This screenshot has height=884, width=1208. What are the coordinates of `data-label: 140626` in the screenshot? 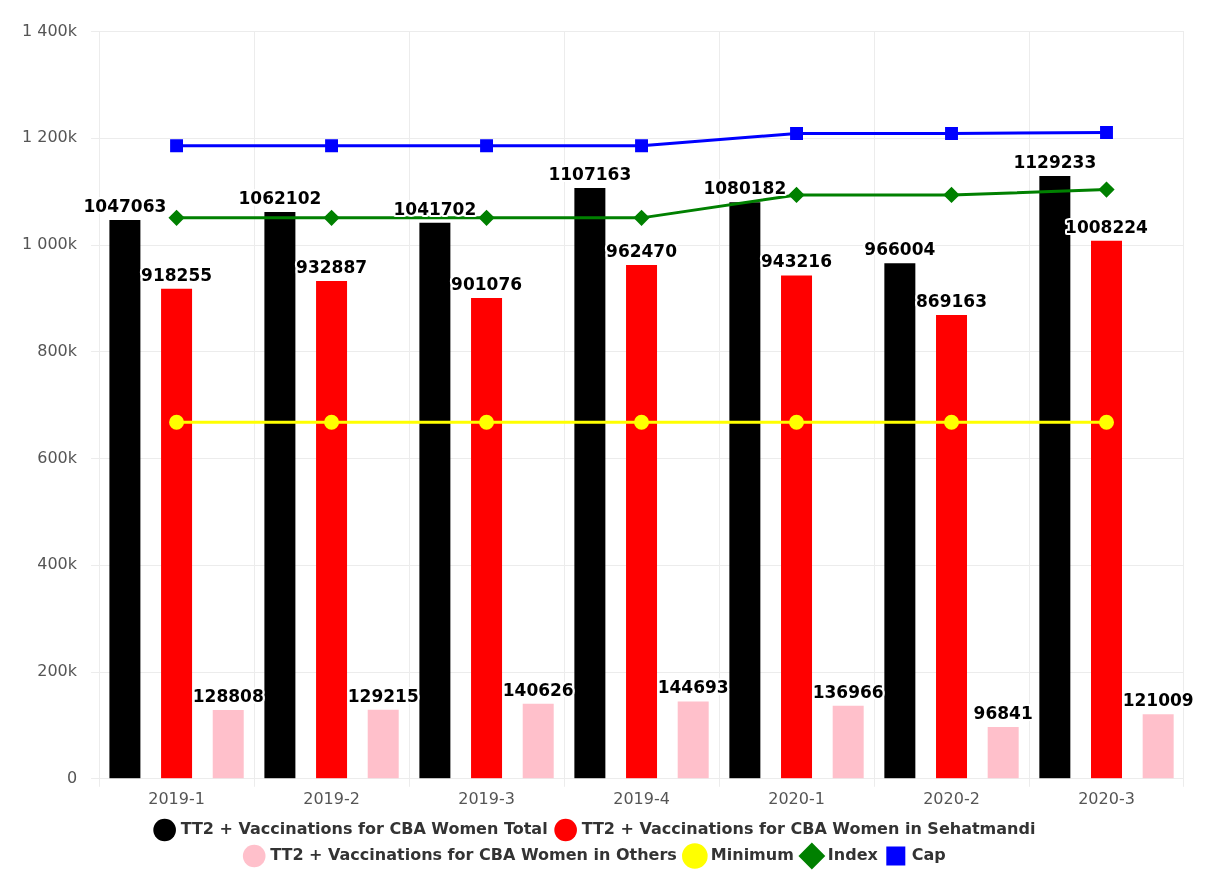 It's located at (538, 689).